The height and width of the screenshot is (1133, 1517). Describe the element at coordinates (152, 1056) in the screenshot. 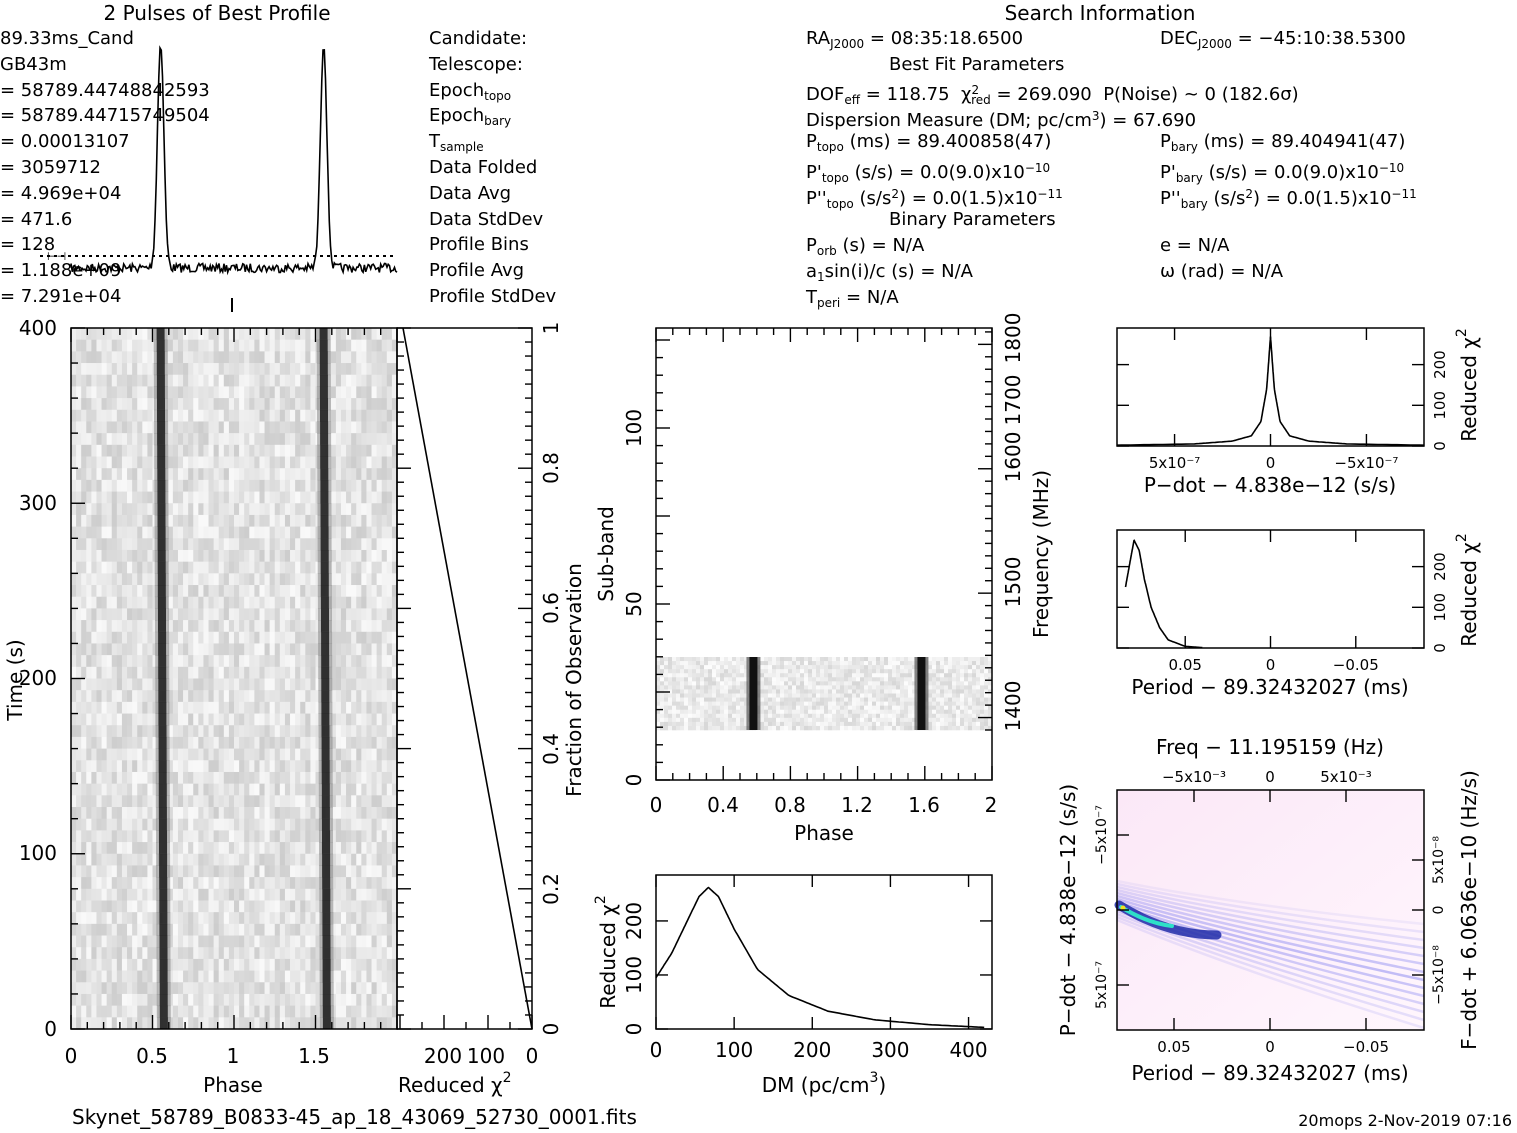

I see `tp-xtick-1: 0.5` at that location.